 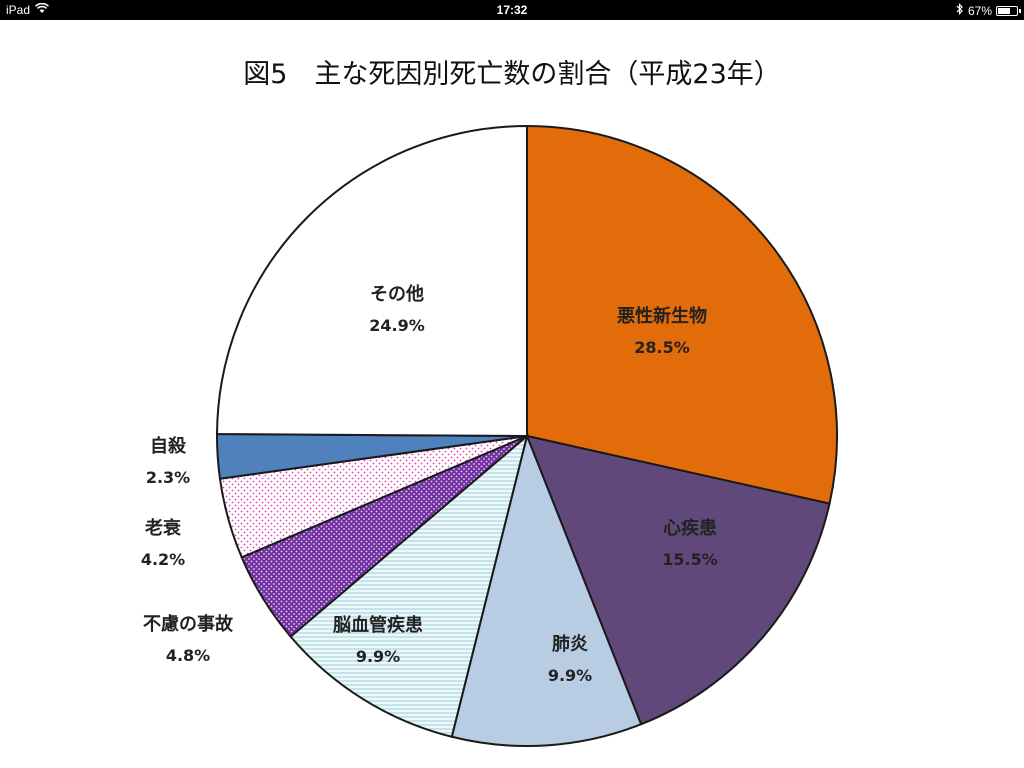 I want to click on status-left: iPad, so click(x=27, y=9).